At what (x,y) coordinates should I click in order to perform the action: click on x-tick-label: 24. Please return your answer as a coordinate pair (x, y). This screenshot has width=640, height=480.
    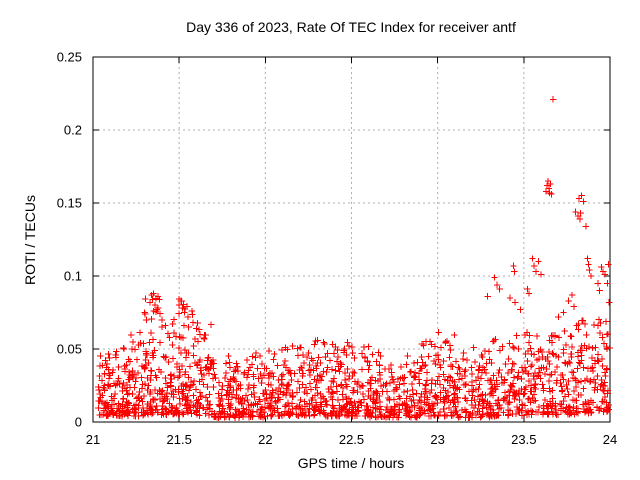
    Looking at the image, I should click on (610, 439).